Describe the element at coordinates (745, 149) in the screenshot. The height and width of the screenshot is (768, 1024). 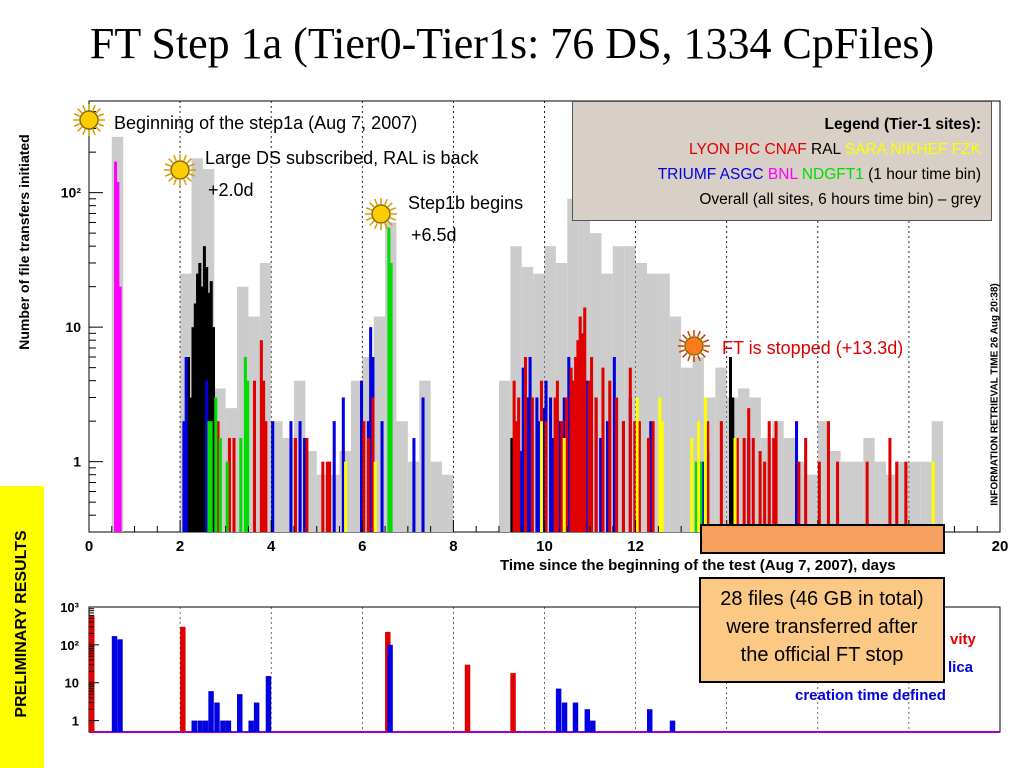
I see `legend-entry-pic: PIC` at that location.